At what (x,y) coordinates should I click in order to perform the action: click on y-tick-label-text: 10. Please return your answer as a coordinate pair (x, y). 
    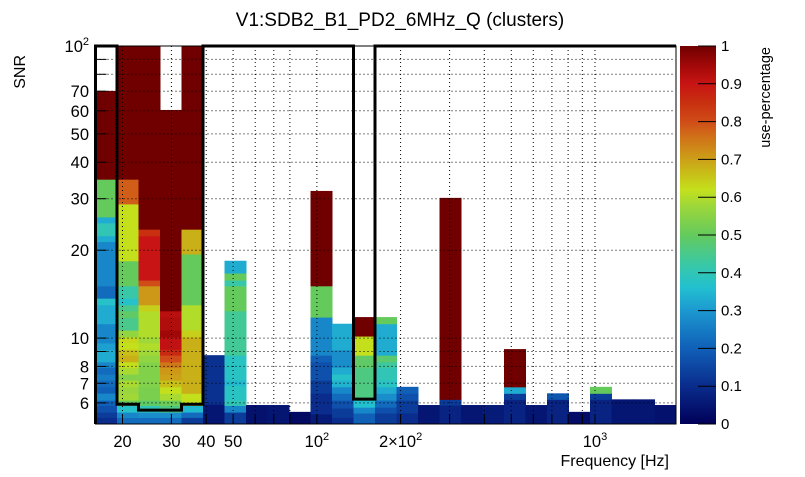
    Looking at the image, I should click on (80, 339).